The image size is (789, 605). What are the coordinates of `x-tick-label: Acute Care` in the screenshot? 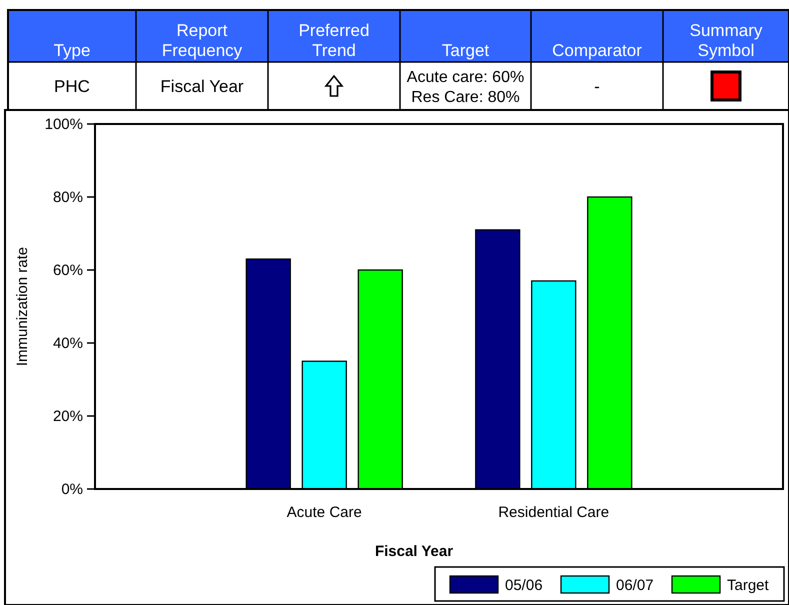 It's located at (324, 512).